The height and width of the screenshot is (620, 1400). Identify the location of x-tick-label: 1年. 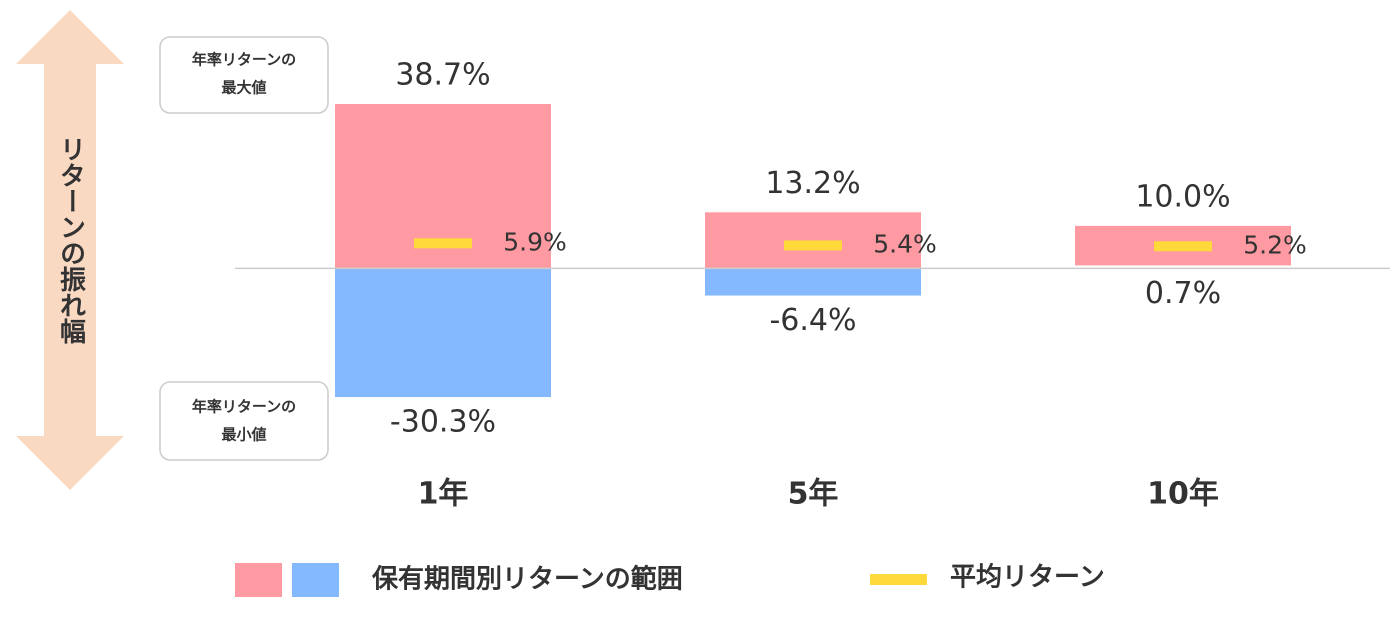
(443, 494).